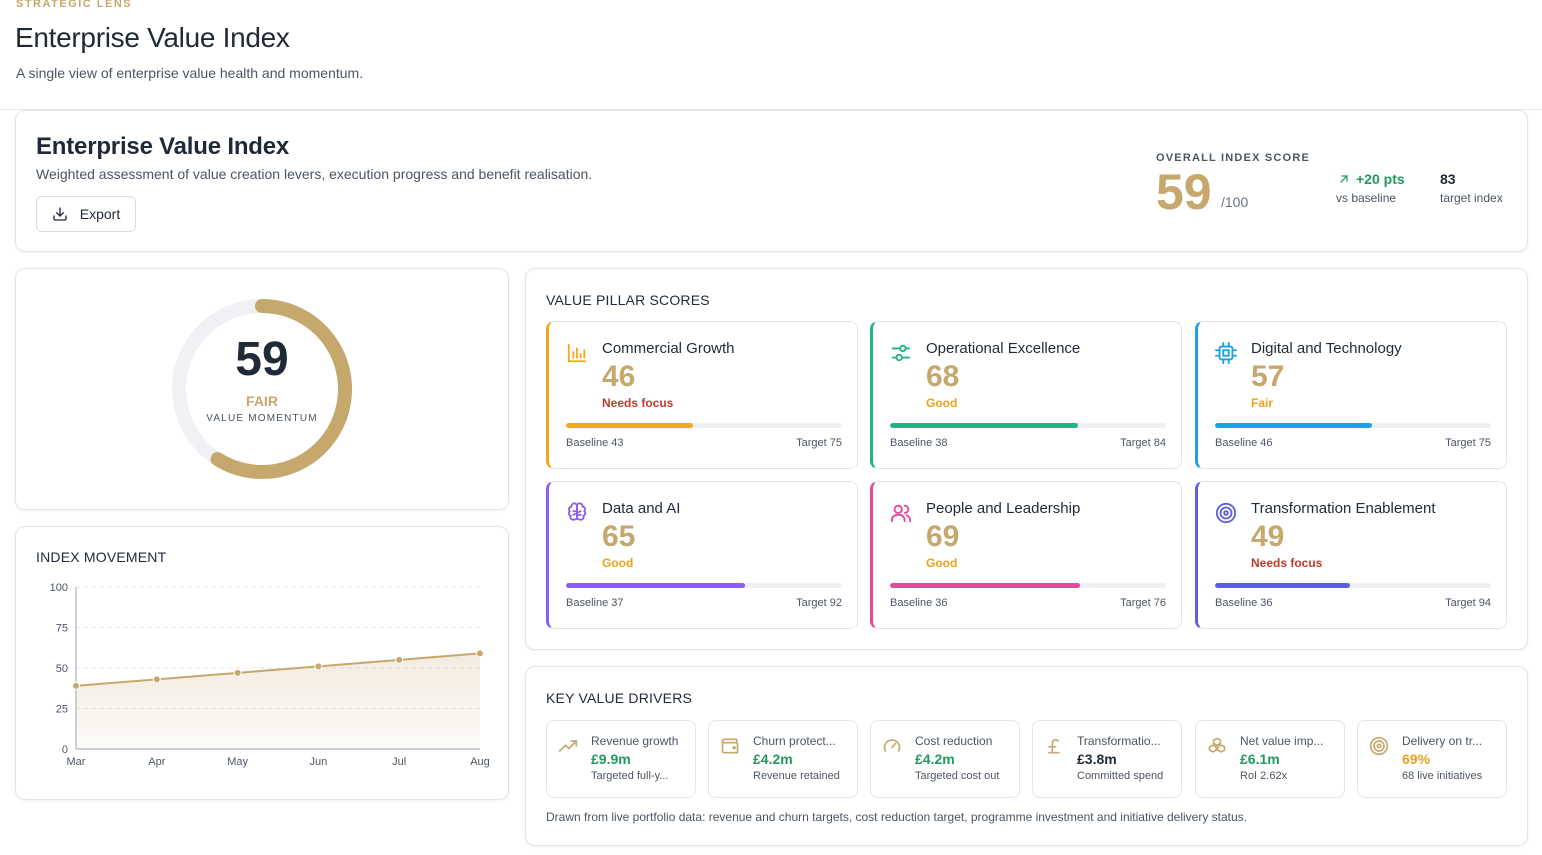  I want to click on momentum-gauge, so click(262, 389).